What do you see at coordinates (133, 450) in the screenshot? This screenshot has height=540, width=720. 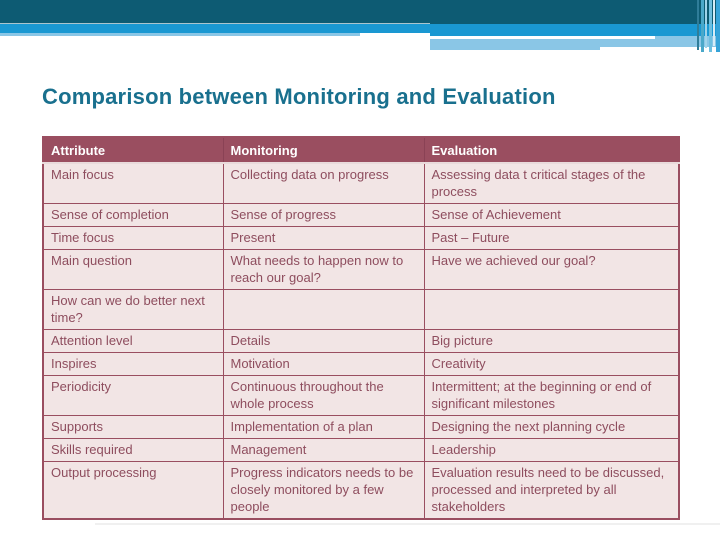 I see `table-cell: Skills required` at bounding box center [133, 450].